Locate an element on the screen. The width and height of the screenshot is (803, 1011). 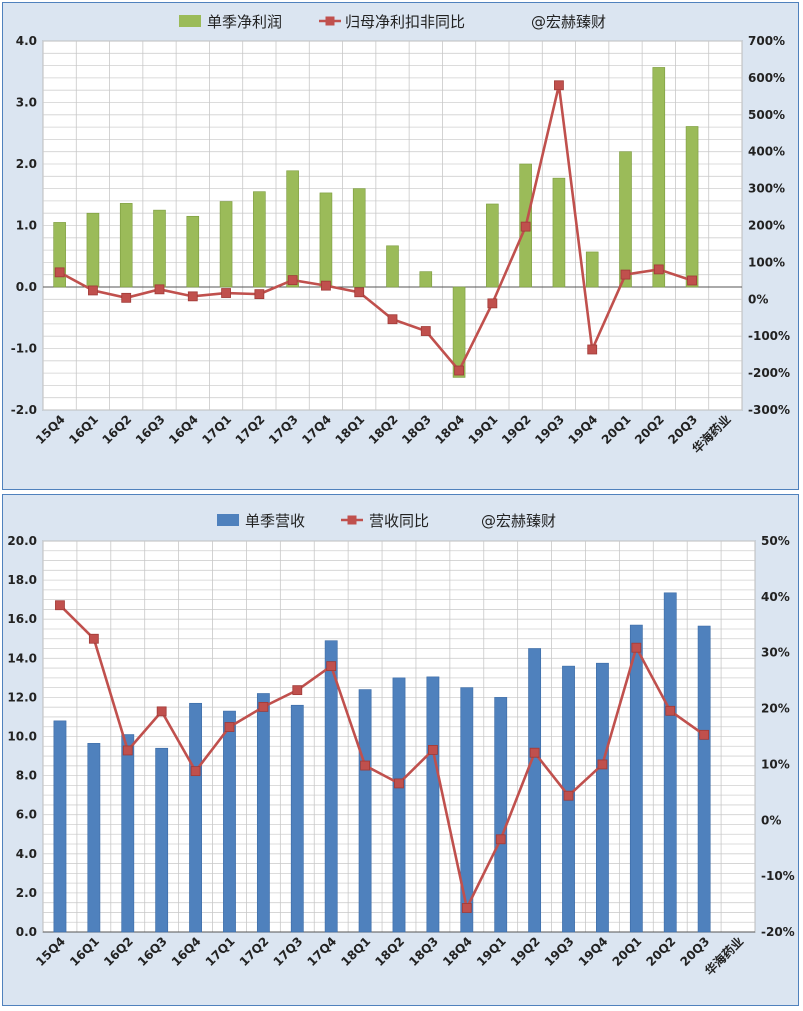
line-marker-16Q2 is located at coordinates (126, 297).